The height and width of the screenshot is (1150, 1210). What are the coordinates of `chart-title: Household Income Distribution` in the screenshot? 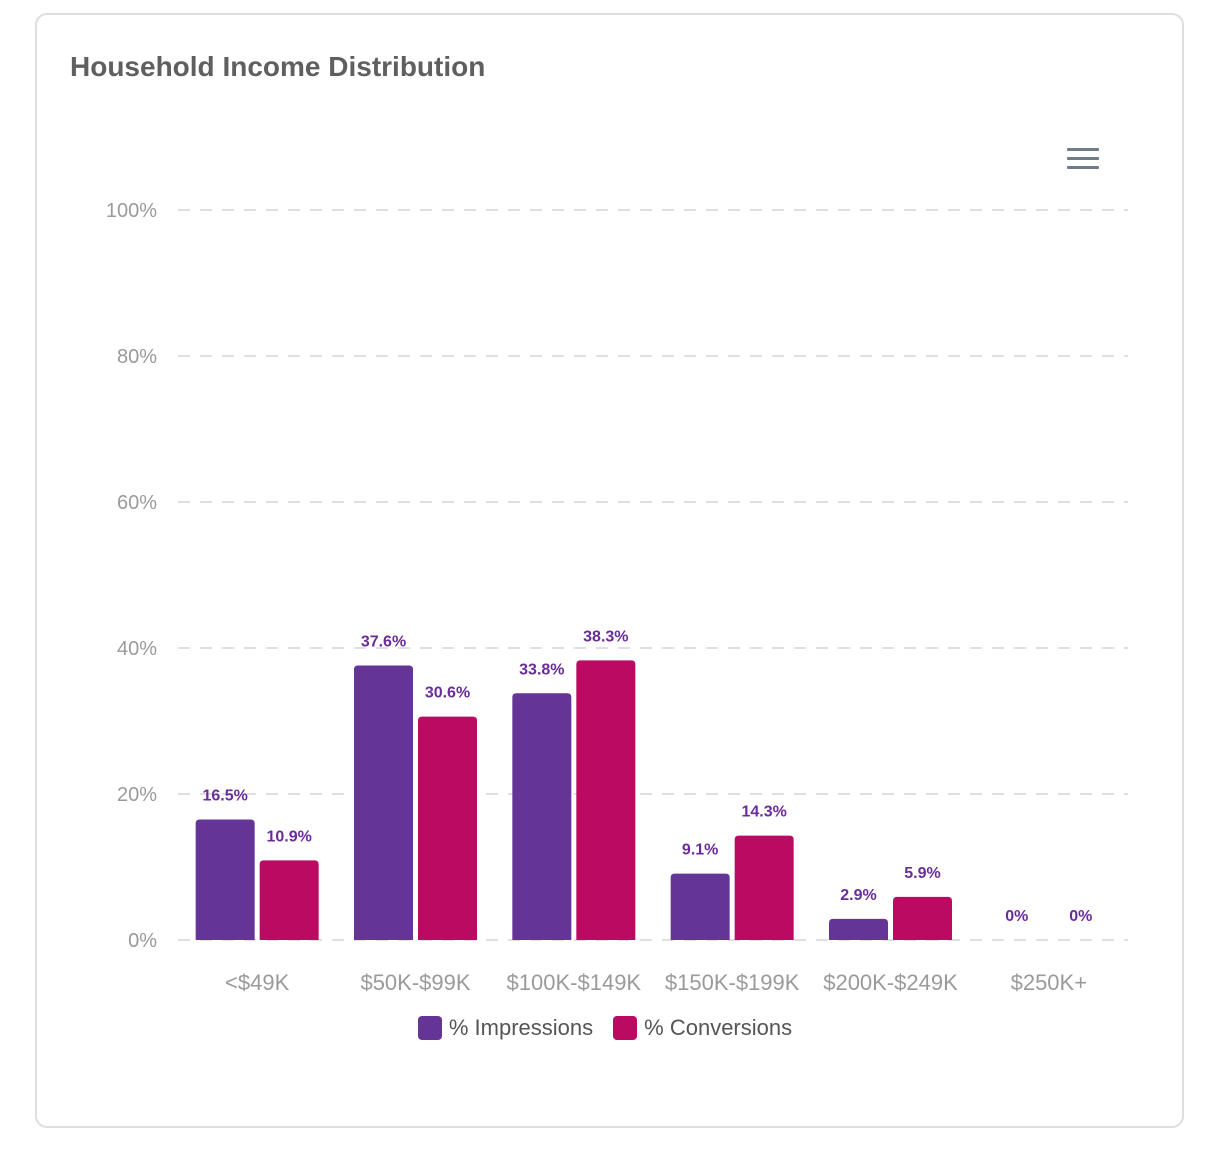 It's located at (278, 66).